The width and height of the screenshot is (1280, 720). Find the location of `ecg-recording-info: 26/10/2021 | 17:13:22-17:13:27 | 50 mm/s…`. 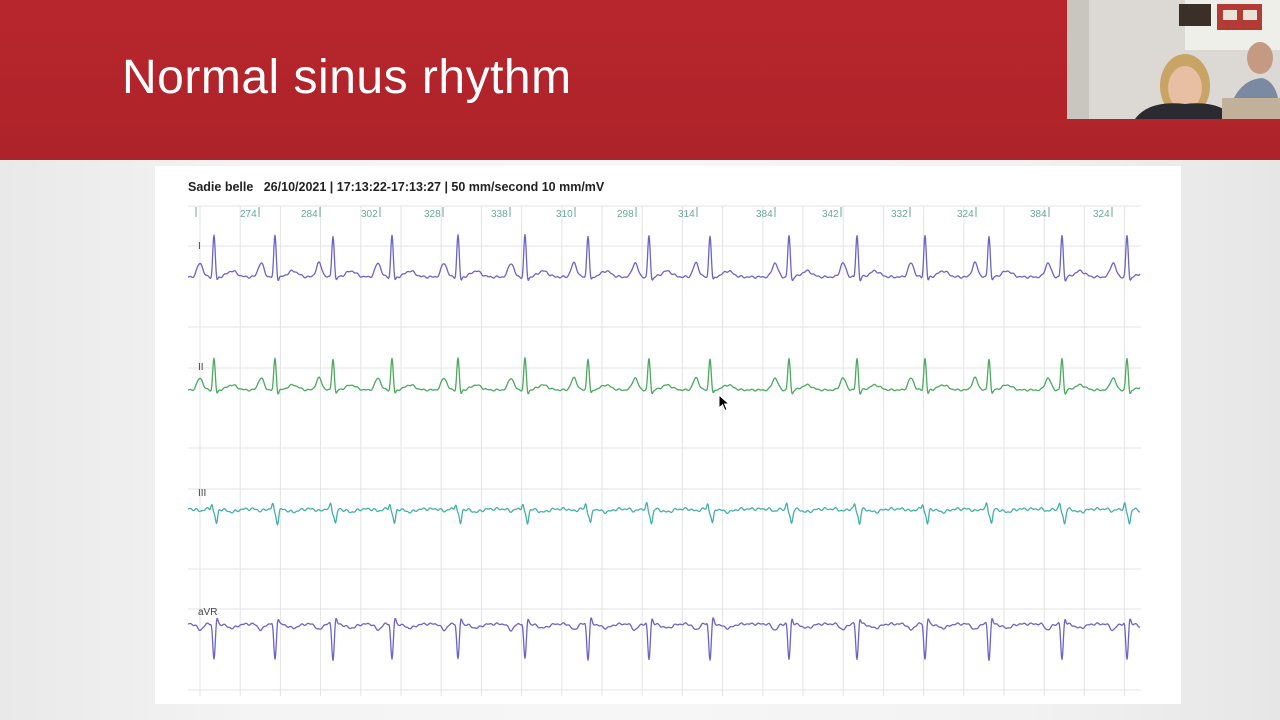

ecg-recording-info: 26/10/2021 | 17:13:22-17:13:27 | 50 mm/s… is located at coordinates (434, 187).